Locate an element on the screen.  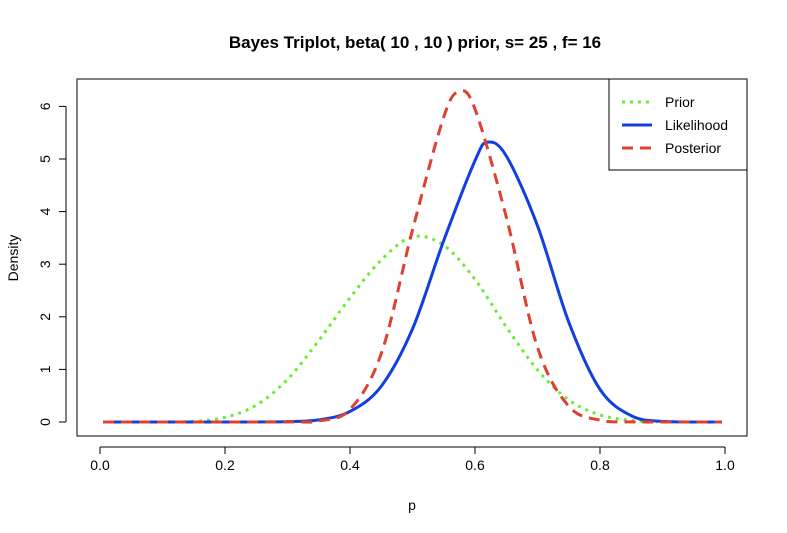
legend-label-prior: Prior is located at coordinates (680, 102).